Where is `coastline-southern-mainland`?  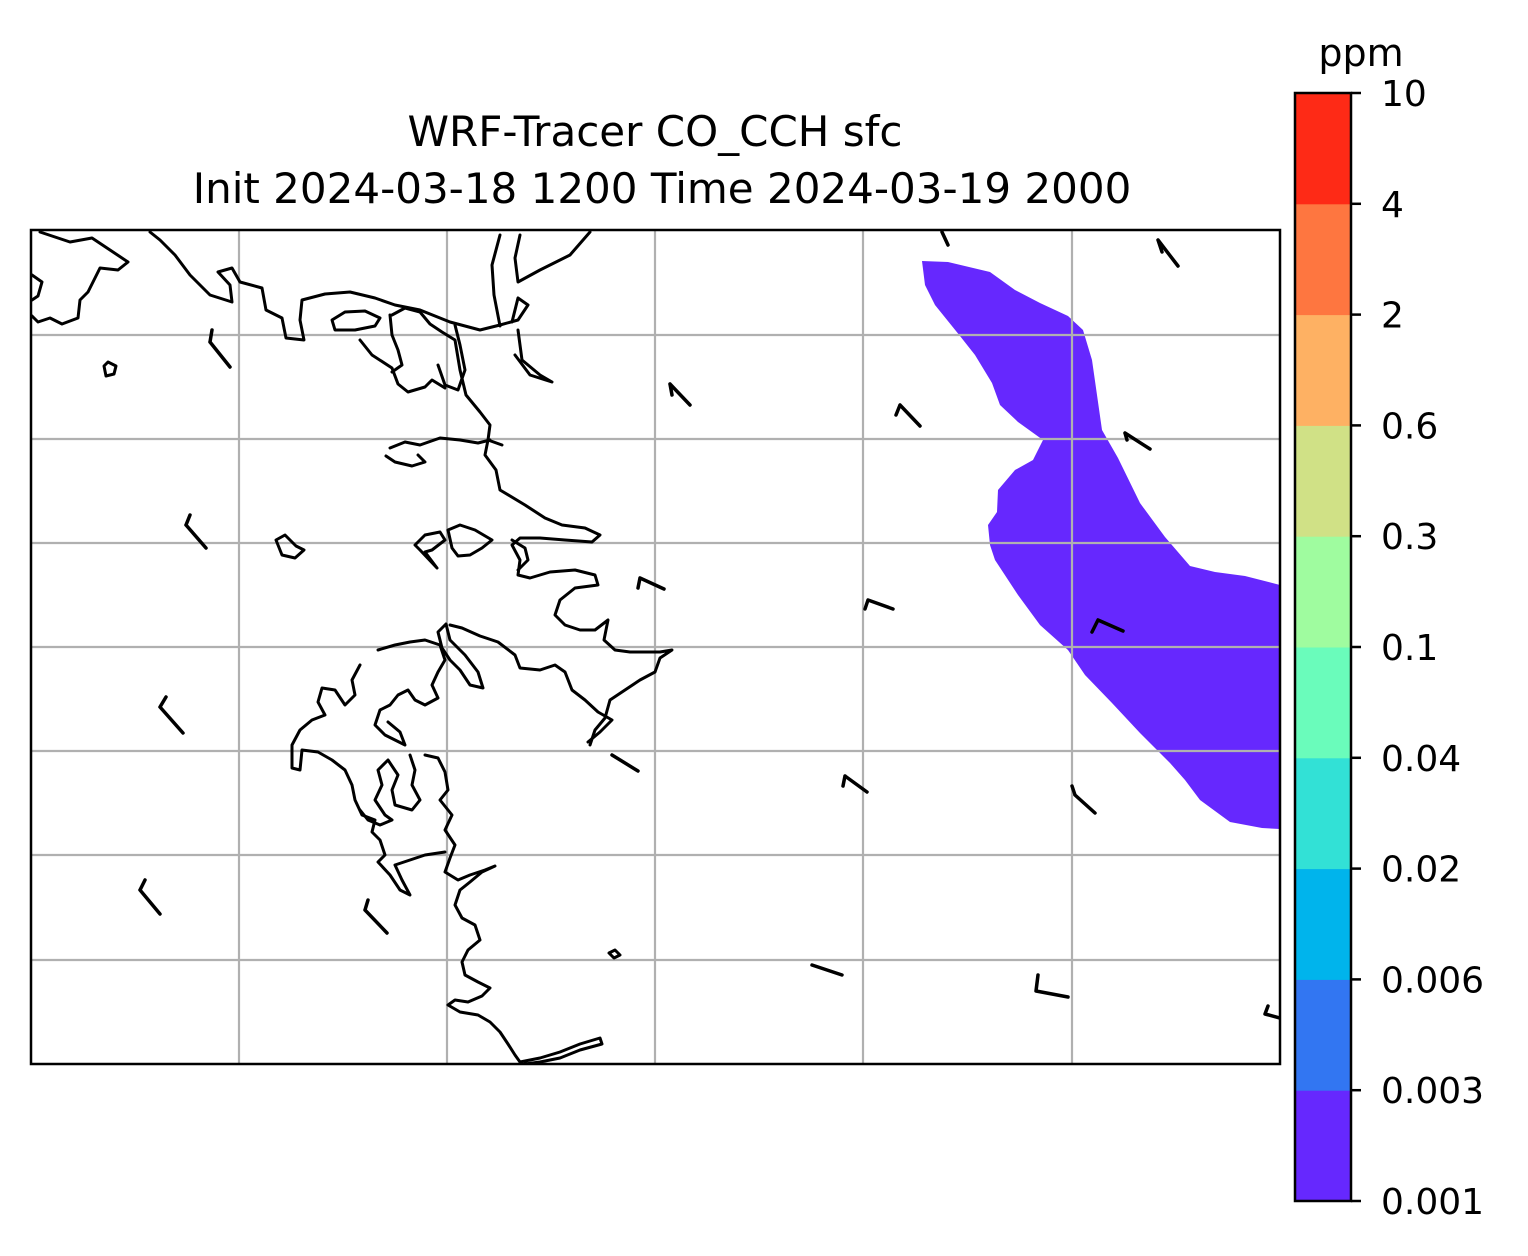 coastline-southern-mainland is located at coordinates (525, 683).